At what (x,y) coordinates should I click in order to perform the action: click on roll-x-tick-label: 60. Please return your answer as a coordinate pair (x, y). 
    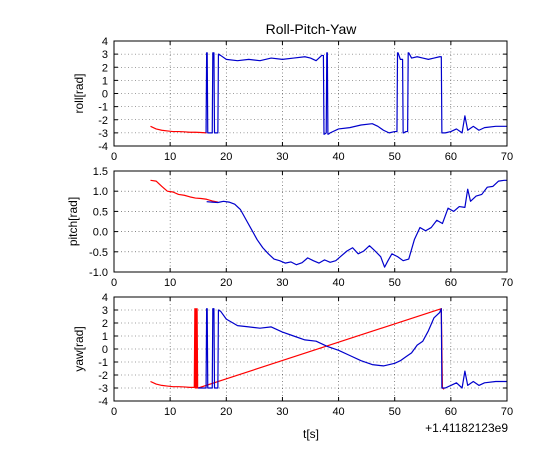
    Looking at the image, I should click on (451, 157).